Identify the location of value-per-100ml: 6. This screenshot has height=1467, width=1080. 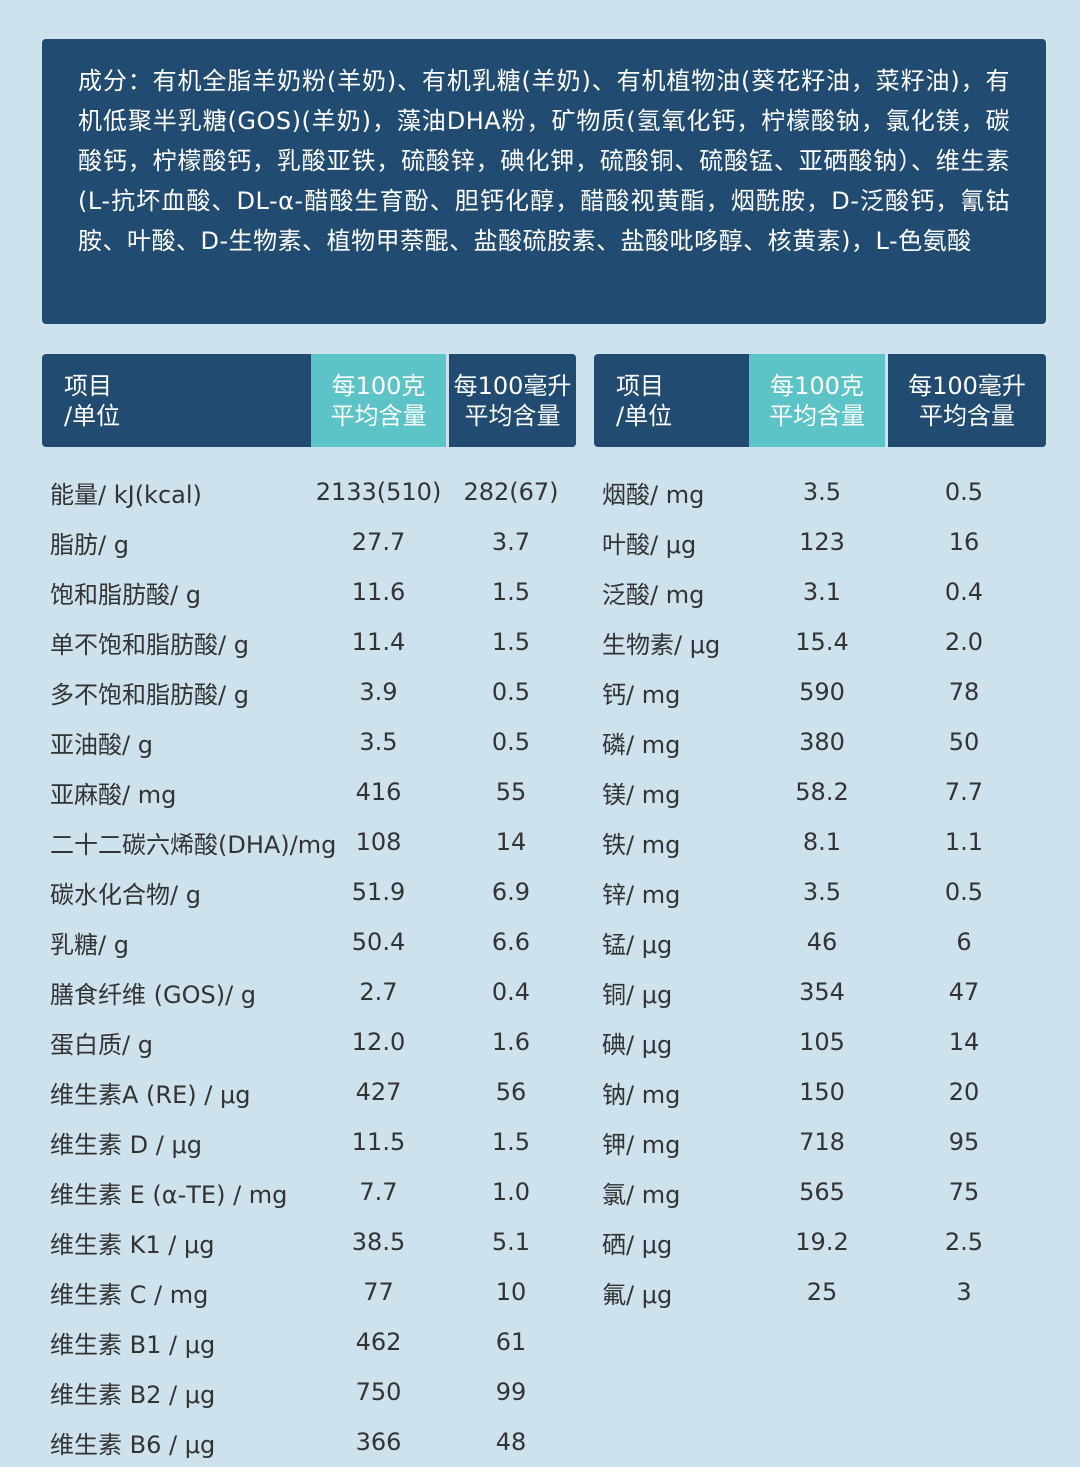
(964, 942).